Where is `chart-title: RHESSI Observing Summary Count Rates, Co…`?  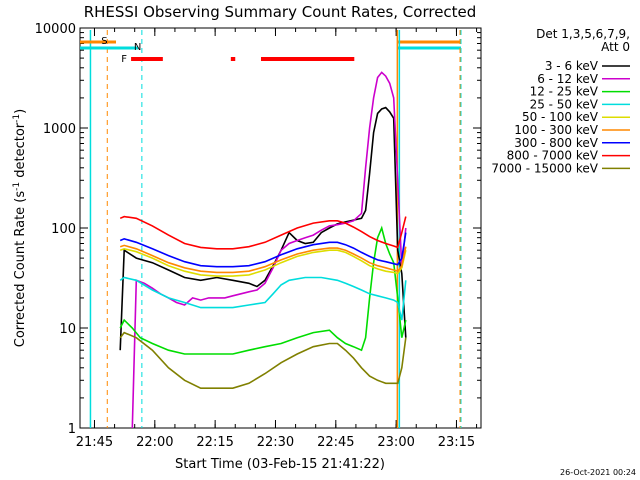
chart-title: RHESSI Observing Summary Count Rates, Co… is located at coordinates (280, 12).